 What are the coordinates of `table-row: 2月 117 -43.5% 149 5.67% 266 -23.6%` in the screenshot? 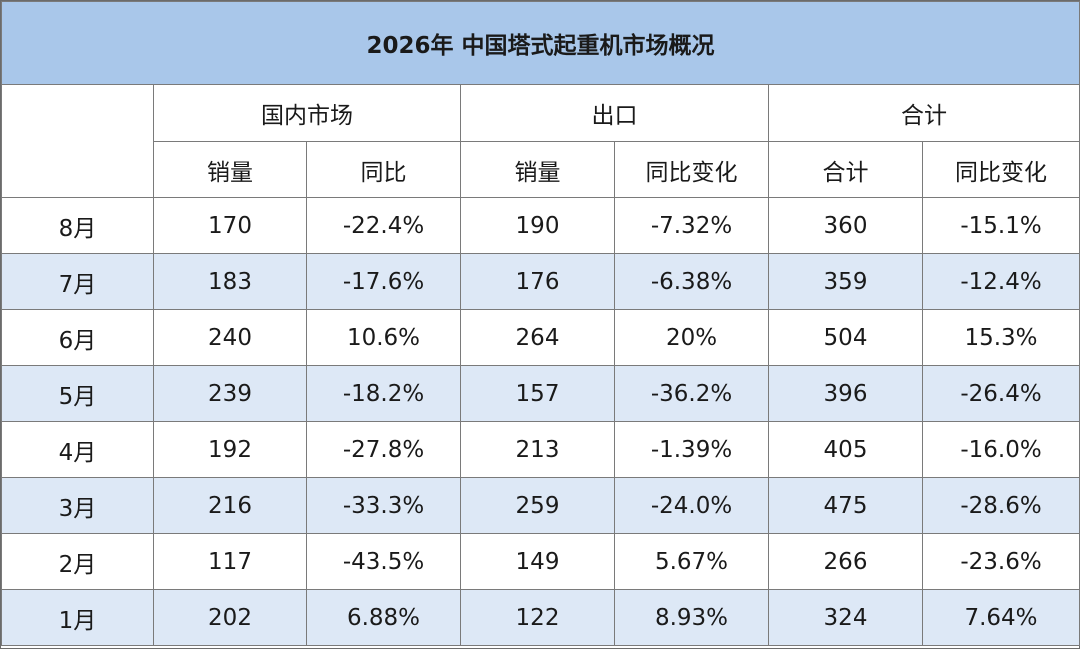 It's located at (540, 561).